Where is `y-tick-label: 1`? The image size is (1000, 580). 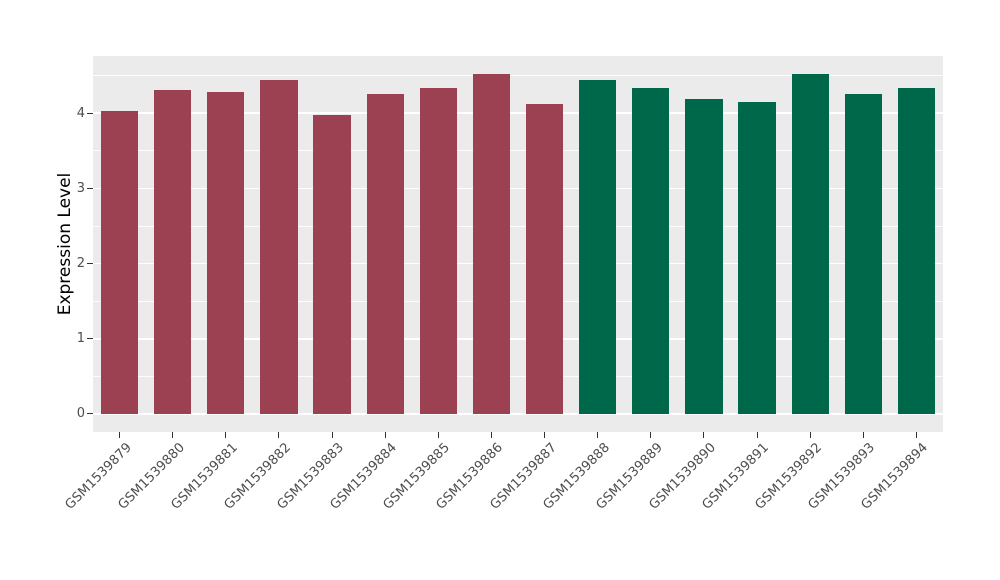
y-tick-label: 1 is located at coordinates (80, 339).